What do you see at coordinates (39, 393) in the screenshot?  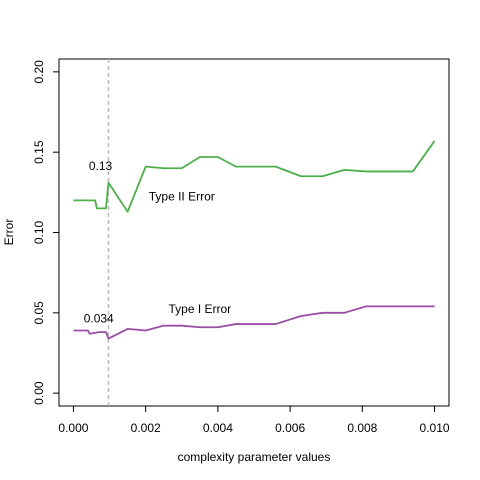 I see `y-tick-label: 0.00` at bounding box center [39, 393].